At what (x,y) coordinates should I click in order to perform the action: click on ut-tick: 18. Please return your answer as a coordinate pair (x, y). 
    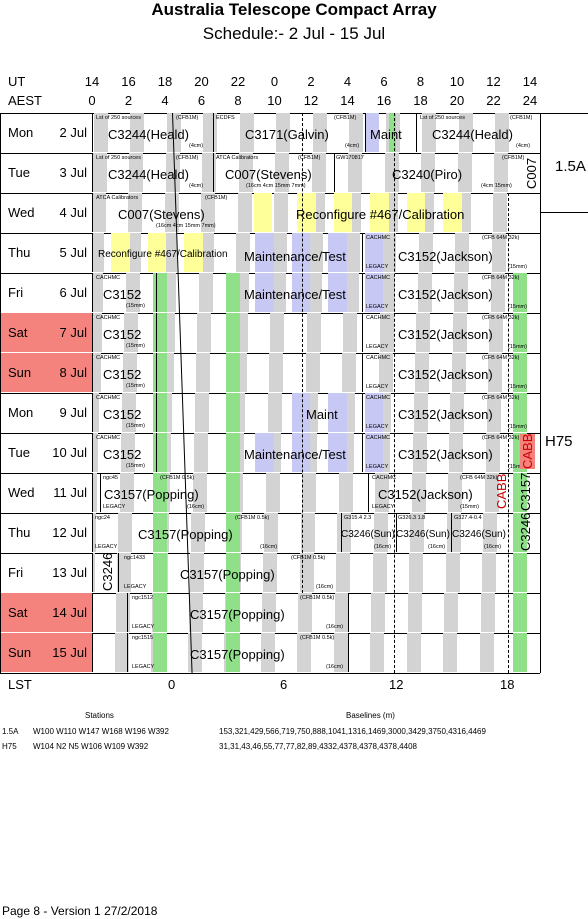
    Looking at the image, I should click on (165, 81).